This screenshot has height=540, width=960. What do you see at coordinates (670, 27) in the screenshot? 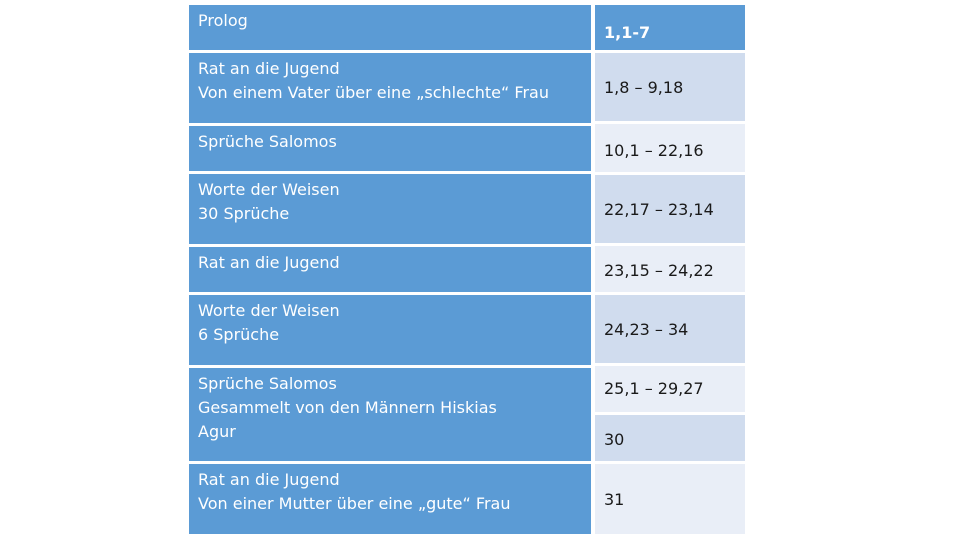
I see `reference-cell: 1,1-7` at bounding box center [670, 27].